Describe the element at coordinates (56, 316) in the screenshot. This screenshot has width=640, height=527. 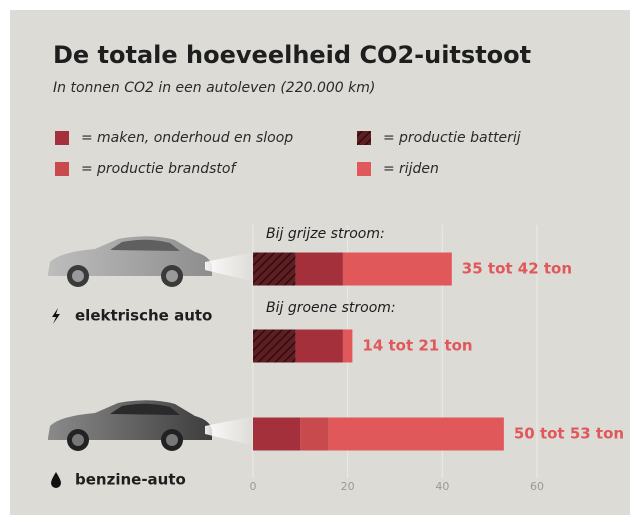
I see `bolt-icon` at that location.